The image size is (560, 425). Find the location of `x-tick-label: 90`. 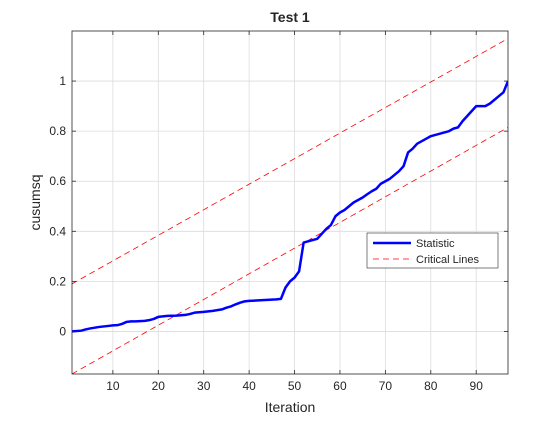

x-tick-label: 90 is located at coordinates (477, 386).